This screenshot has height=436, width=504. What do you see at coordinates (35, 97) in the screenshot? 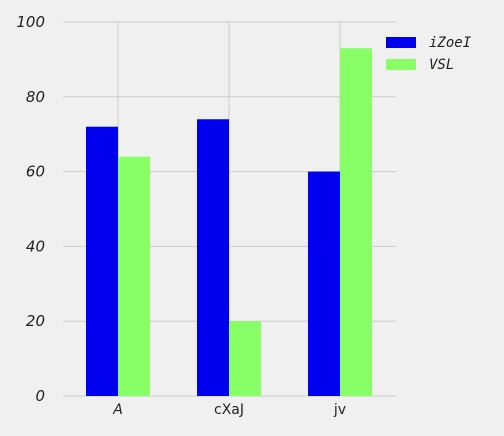
I see `y-tick-label: 80` at bounding box center [35, 97].